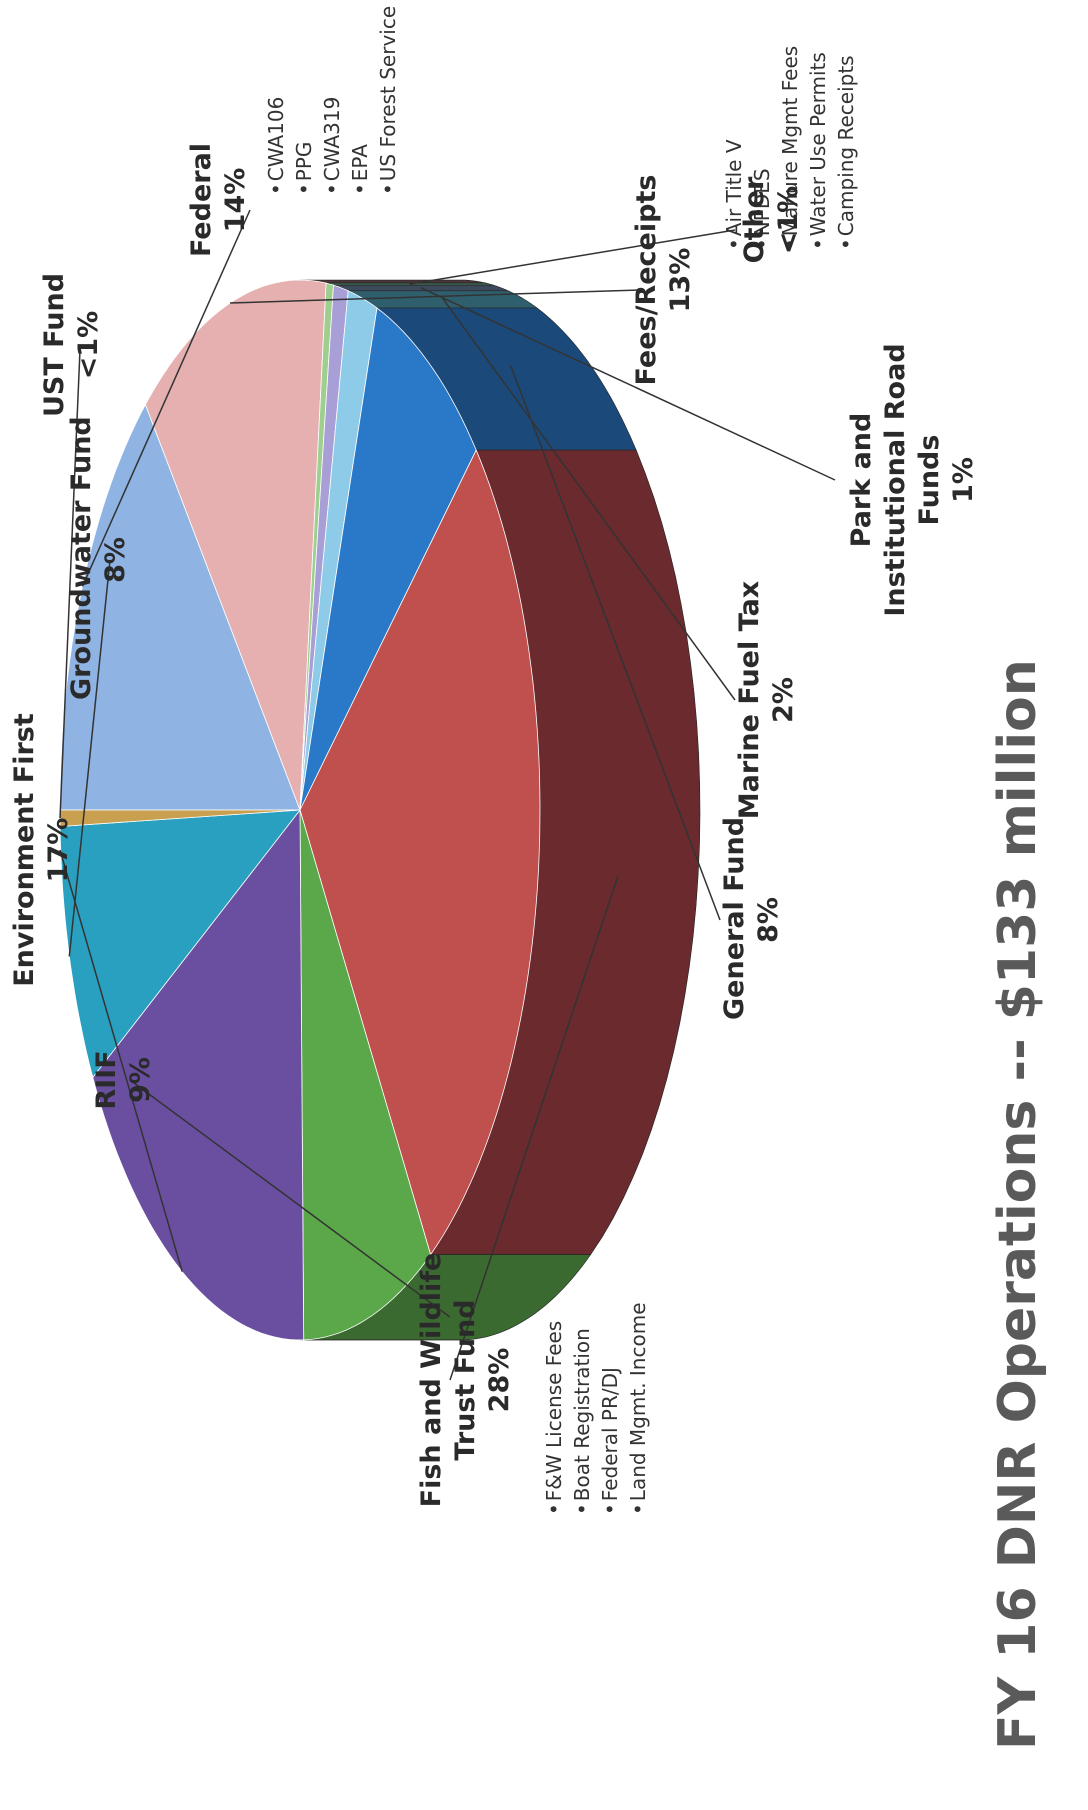 Image resolution: width=1088 pixels, height=1810 pixels. What do you see at coordinates (235, 200) in the screenshot?
I see `label-federal-pct: 14%` at bounding box center [235, 200].